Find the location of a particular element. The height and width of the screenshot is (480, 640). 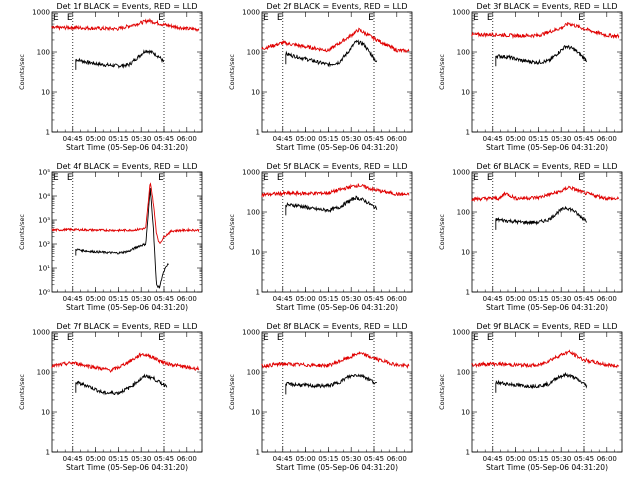

y-tick-label: 10² is located at coordinates (44, 245).